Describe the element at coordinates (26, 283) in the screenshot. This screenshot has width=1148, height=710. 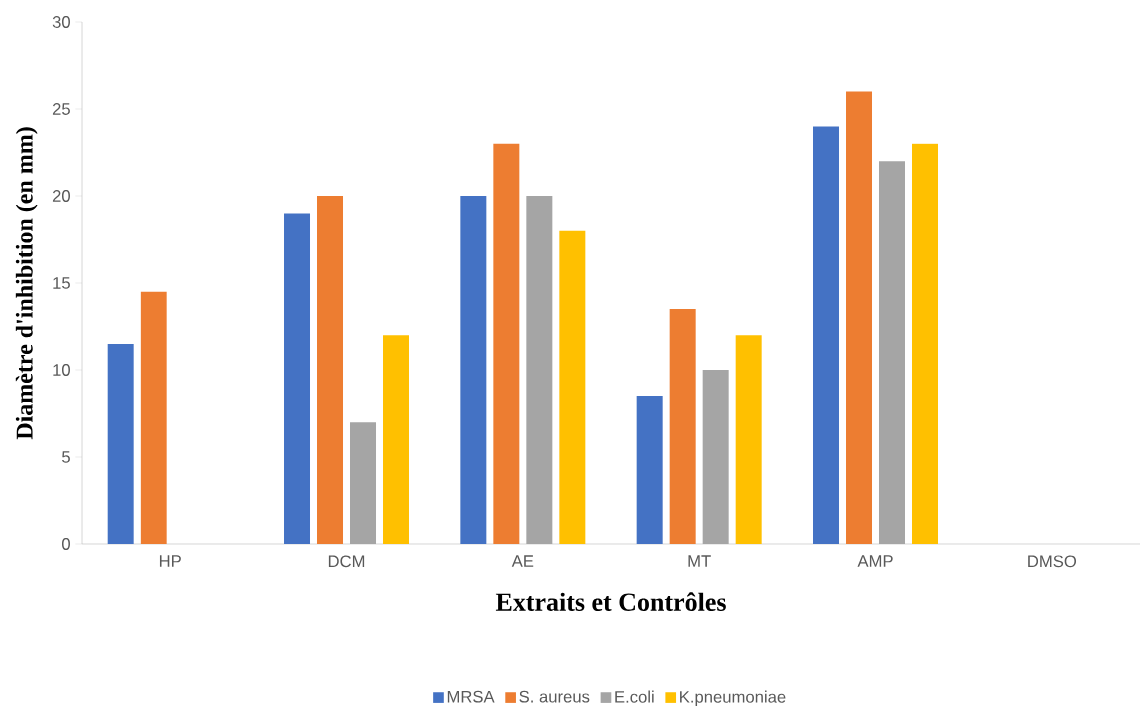
I see `y-axis-title: Diamètre d'inhibition (en mm)` at that location.